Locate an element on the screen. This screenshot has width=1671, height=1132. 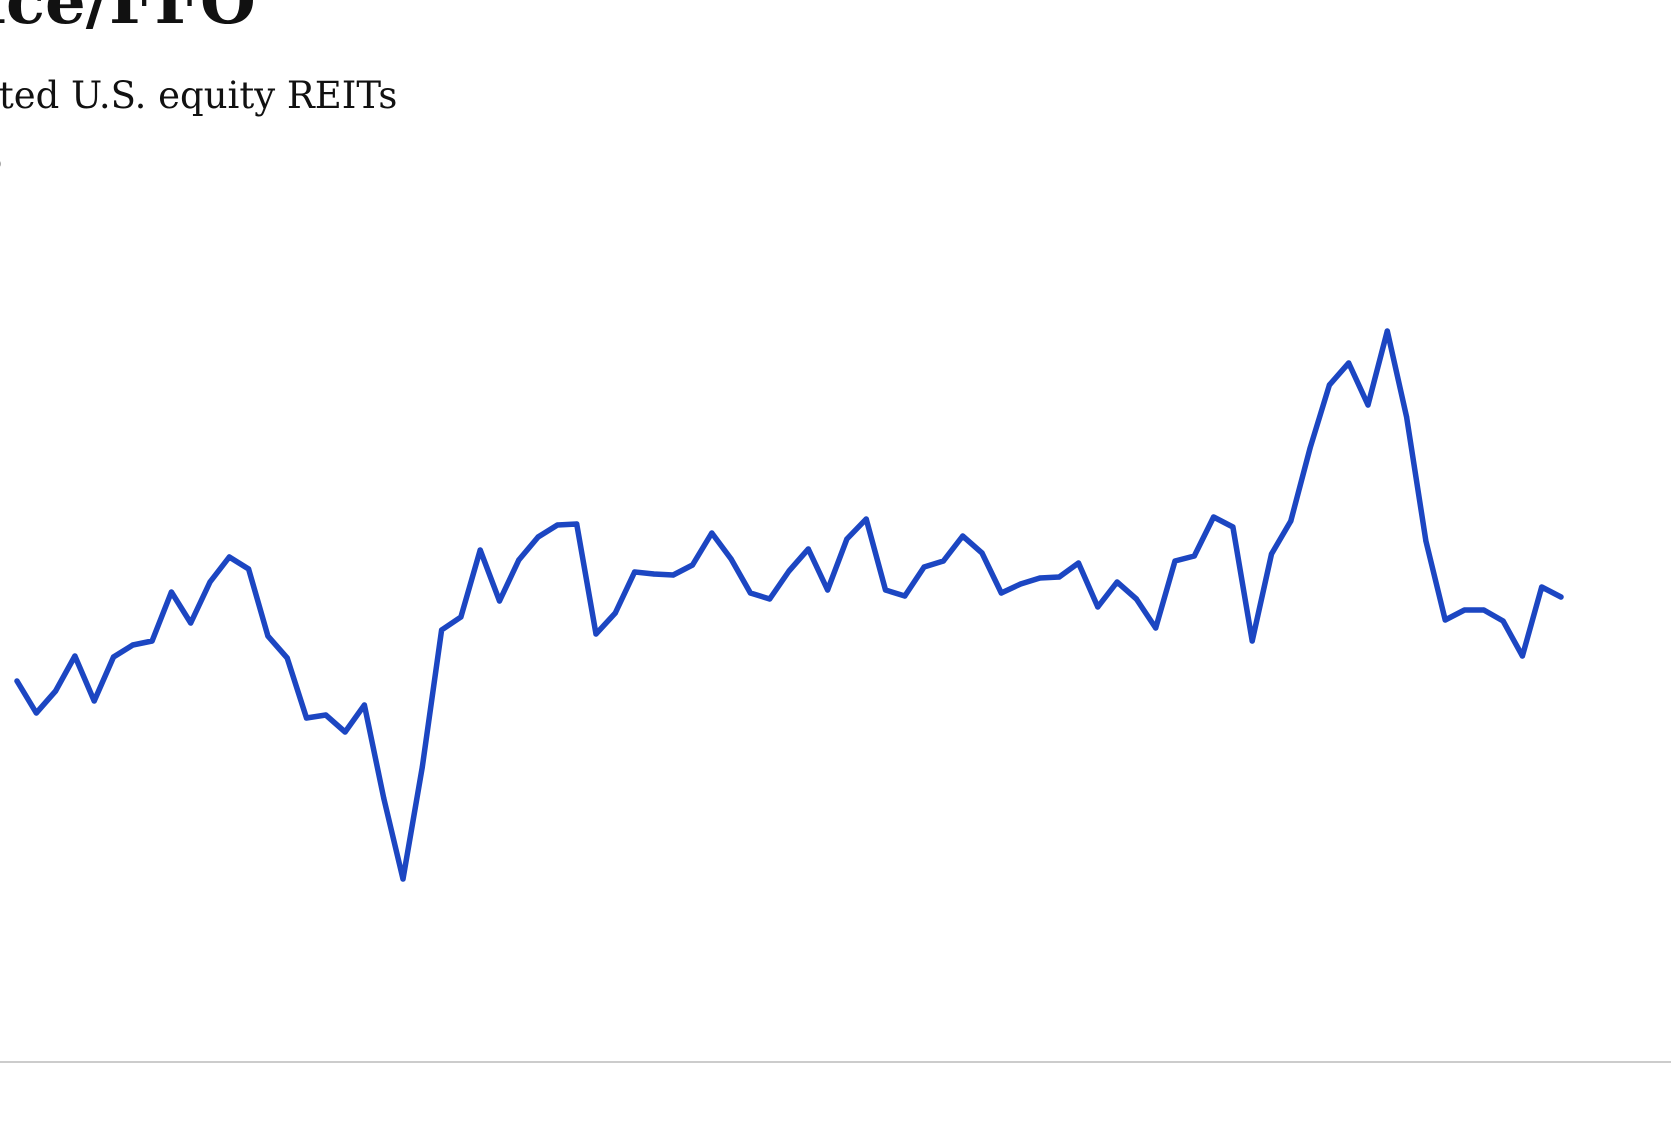
chart-title: rice/FFO is located at coordinates (128, 19).